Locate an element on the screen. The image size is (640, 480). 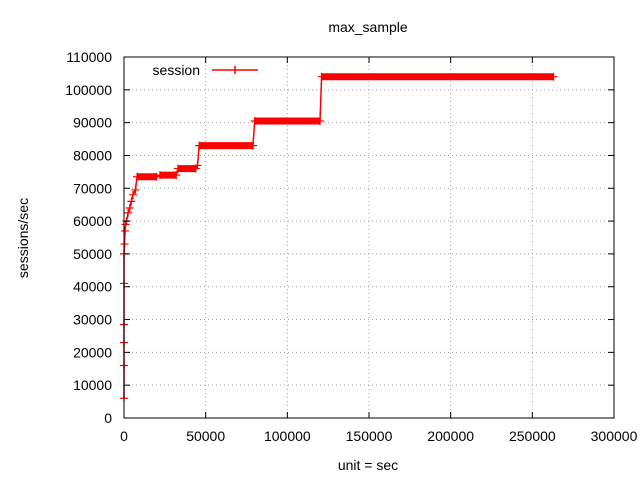
y-tick-label: 70000 is located at coordinates (92, 188).